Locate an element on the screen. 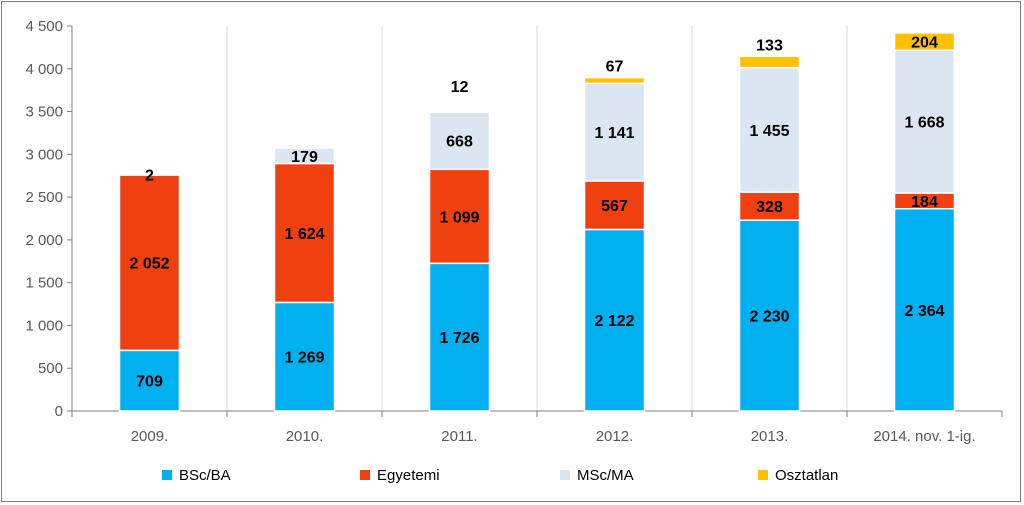  data-label-msc-ma-4: 1 455 is located at coordinates (769, 131).